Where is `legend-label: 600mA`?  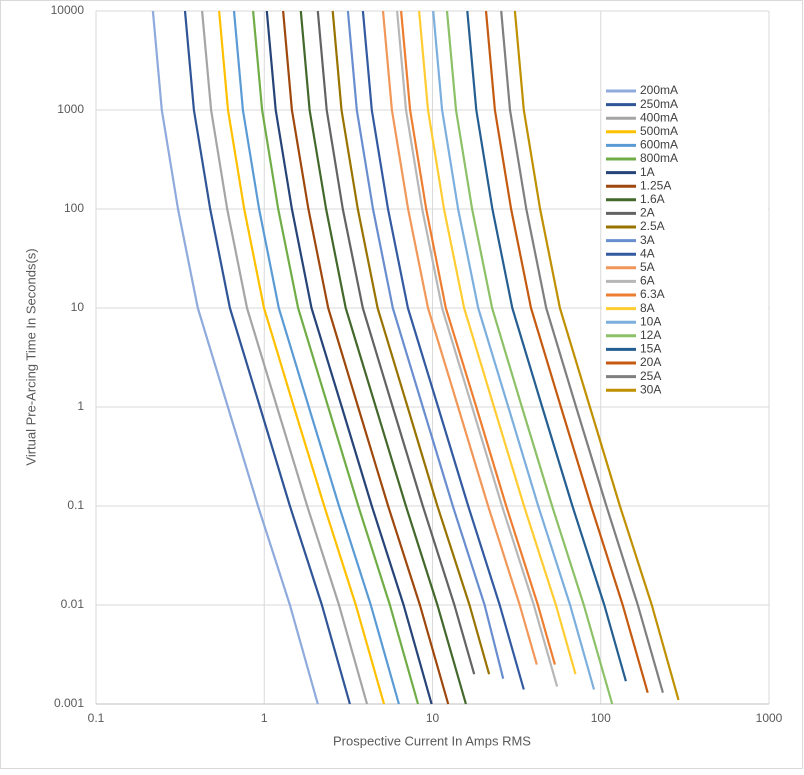
legend-label: 600mA is located at coordinates (659, 145).